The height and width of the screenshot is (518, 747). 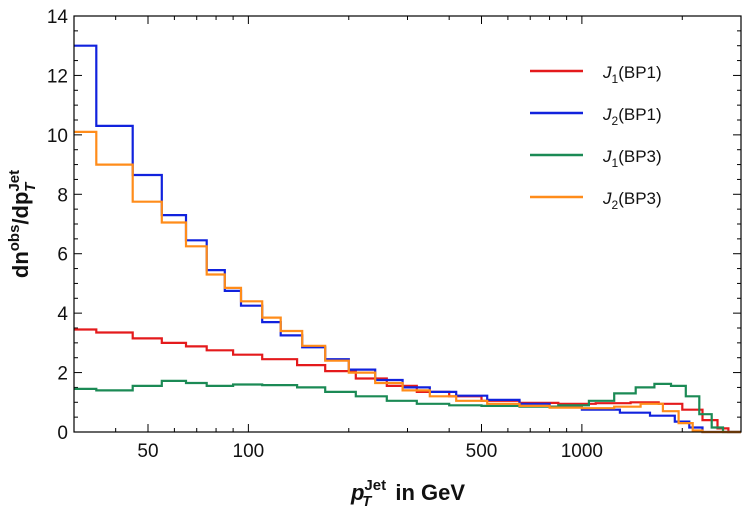 I want to click on x-tick-label: 1000, so click(x=582, y=451).